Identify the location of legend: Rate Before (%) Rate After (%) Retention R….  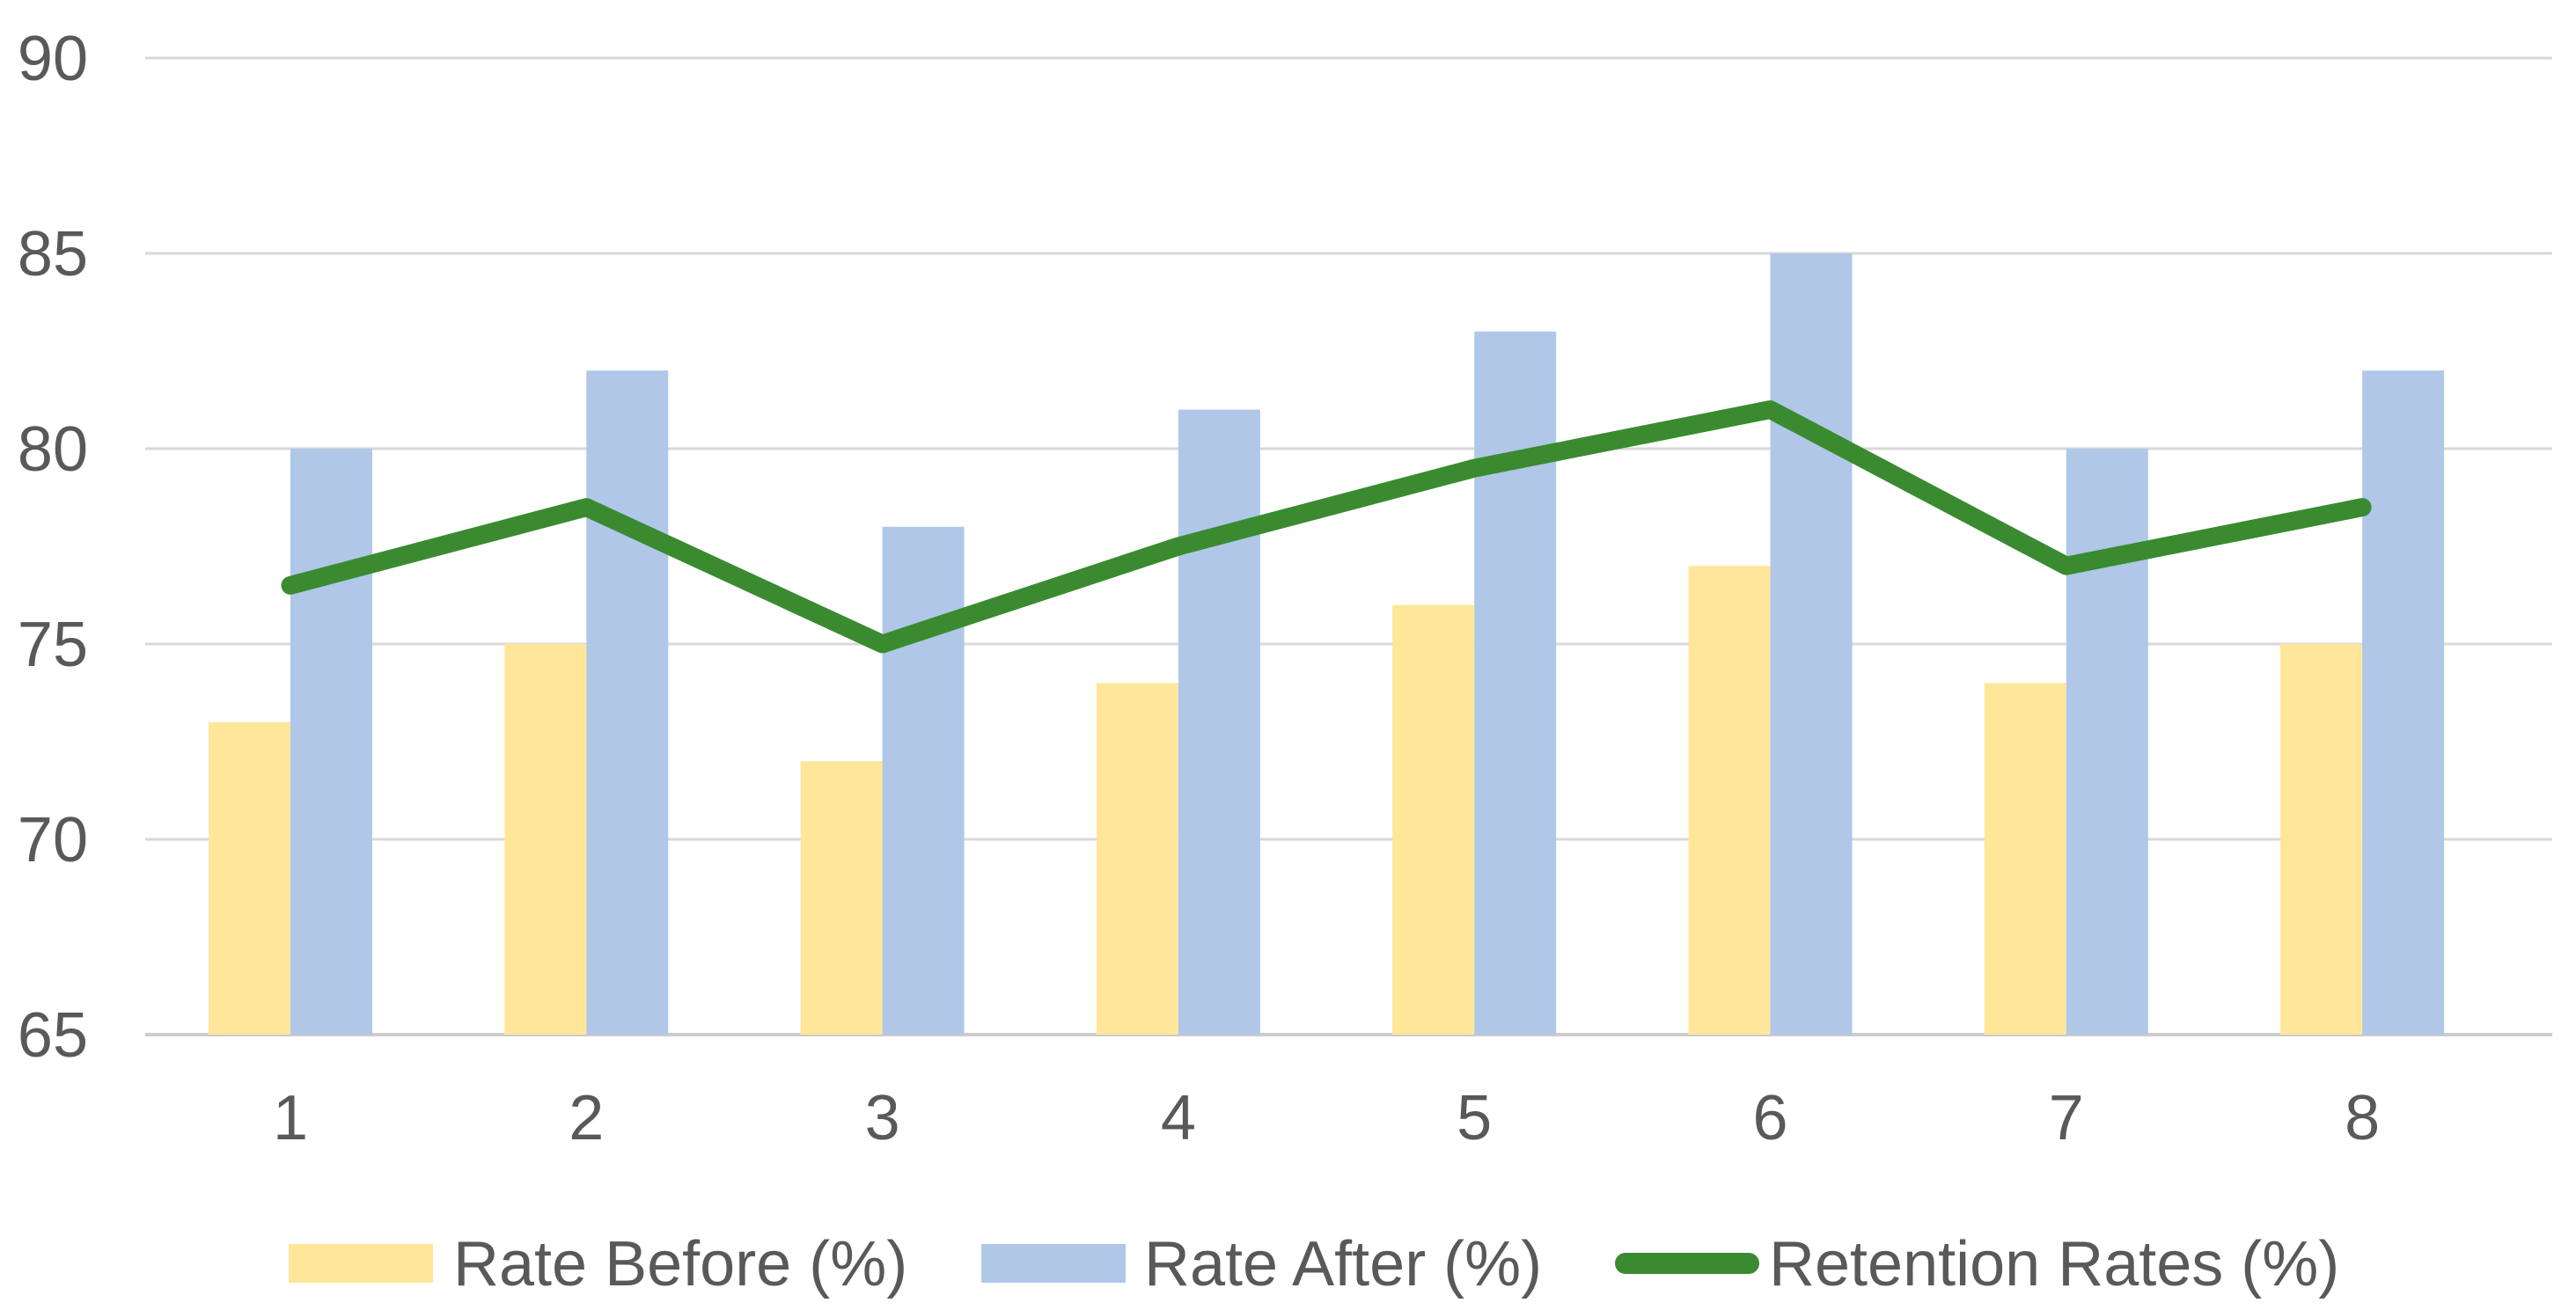
(1314, 1264).